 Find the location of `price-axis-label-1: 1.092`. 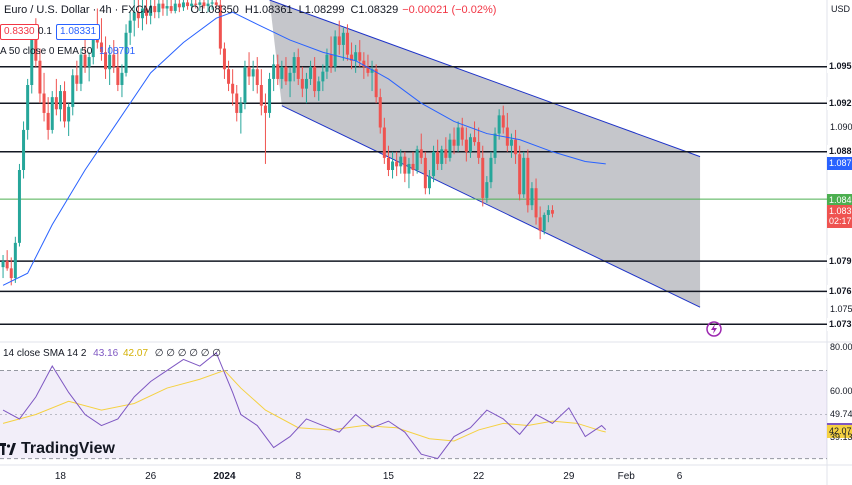

price-axis-label-1: 1.092 is located at coordinates (839, 103).